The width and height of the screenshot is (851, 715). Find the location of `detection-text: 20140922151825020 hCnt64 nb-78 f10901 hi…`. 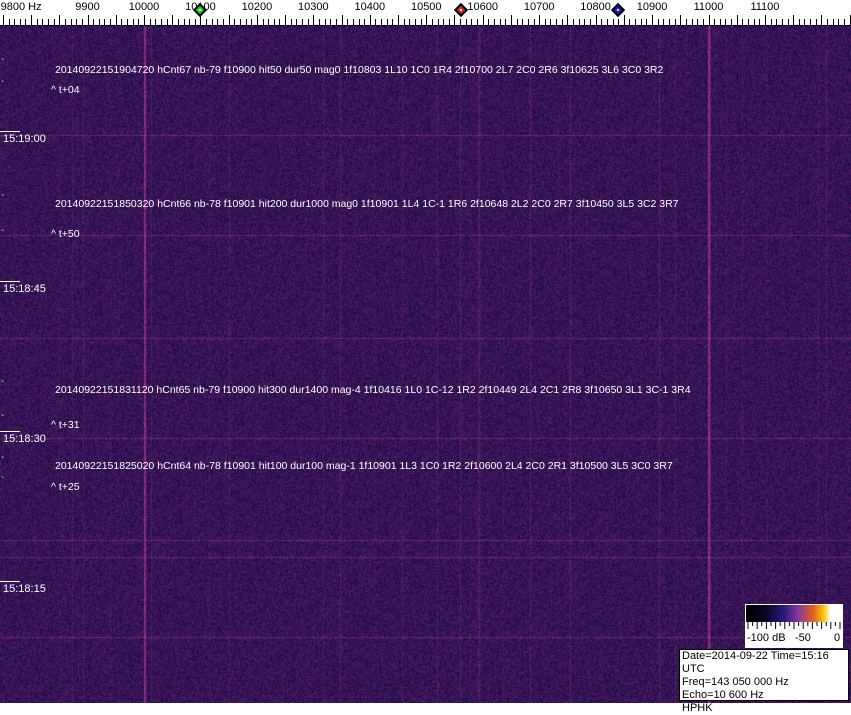

detection-text: 20140922151825020 hCnt64 nb-78 f10901 hi… is located at coordinates (364, 466).